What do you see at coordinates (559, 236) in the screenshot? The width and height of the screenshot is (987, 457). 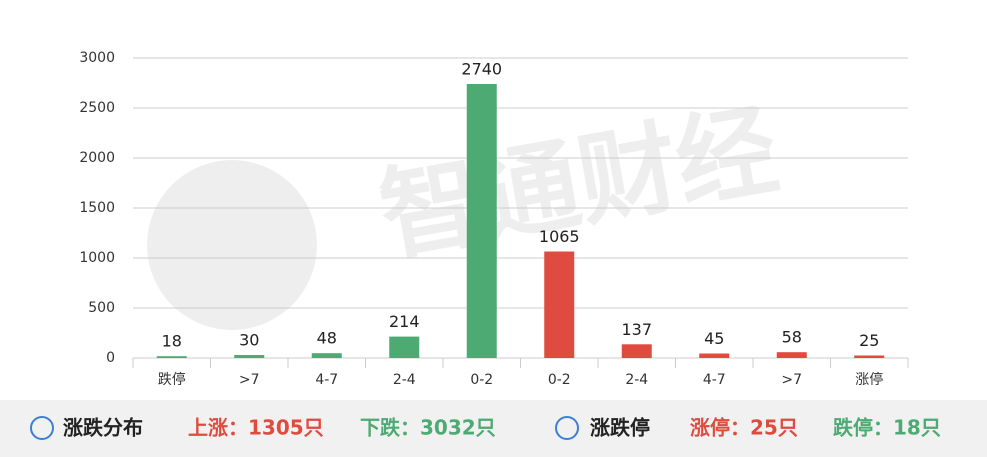 I see `data-label: 1065` at bounding box center [559, 236].